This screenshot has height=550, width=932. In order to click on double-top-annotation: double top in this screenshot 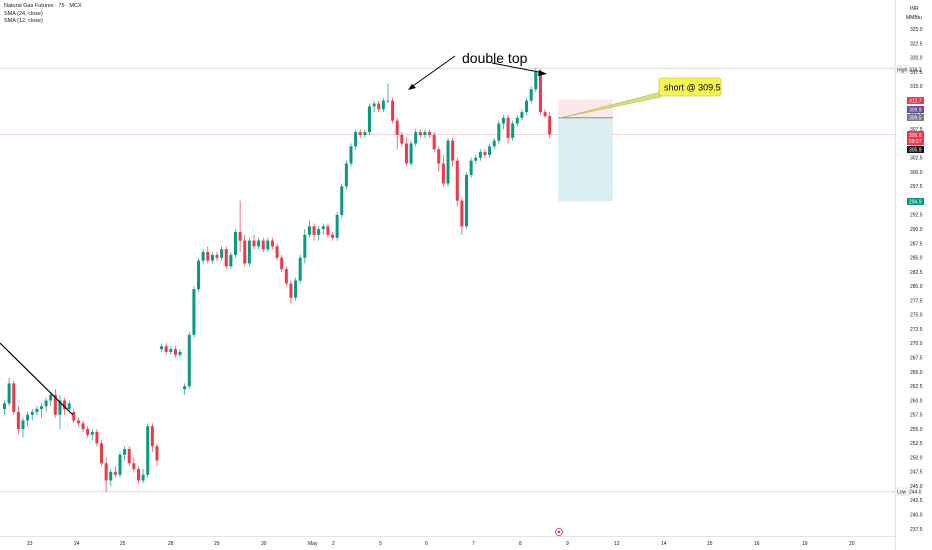, I will do `click(477, 70)`.